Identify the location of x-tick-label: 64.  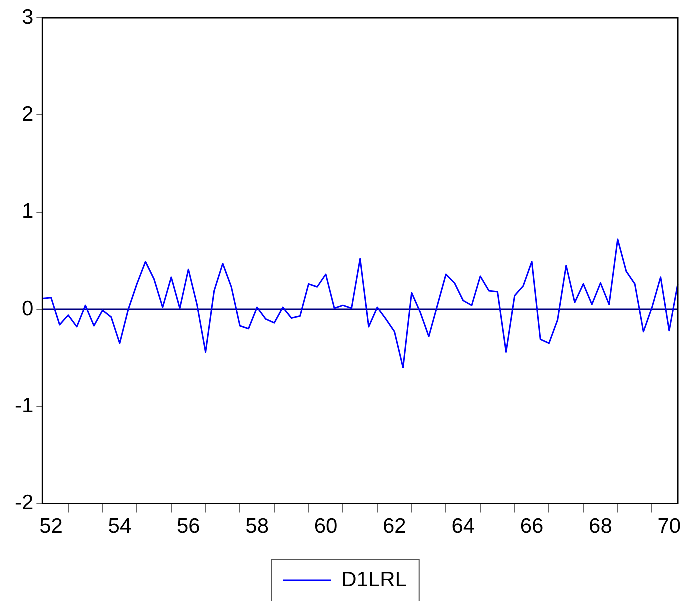
(464, 526).